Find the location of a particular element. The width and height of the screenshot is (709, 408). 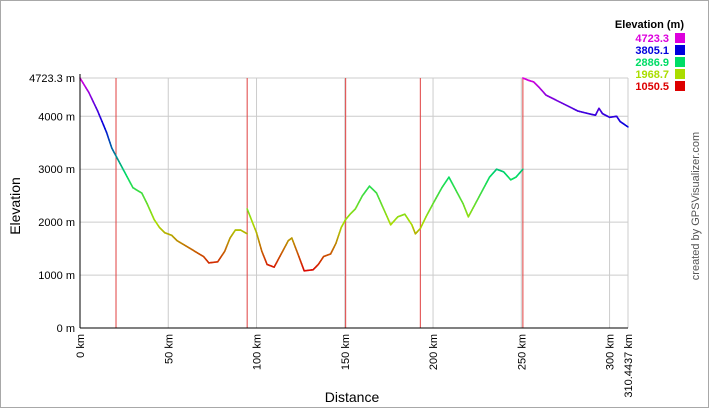

x-axis-label: Distance is located at coordinates (352, 397).